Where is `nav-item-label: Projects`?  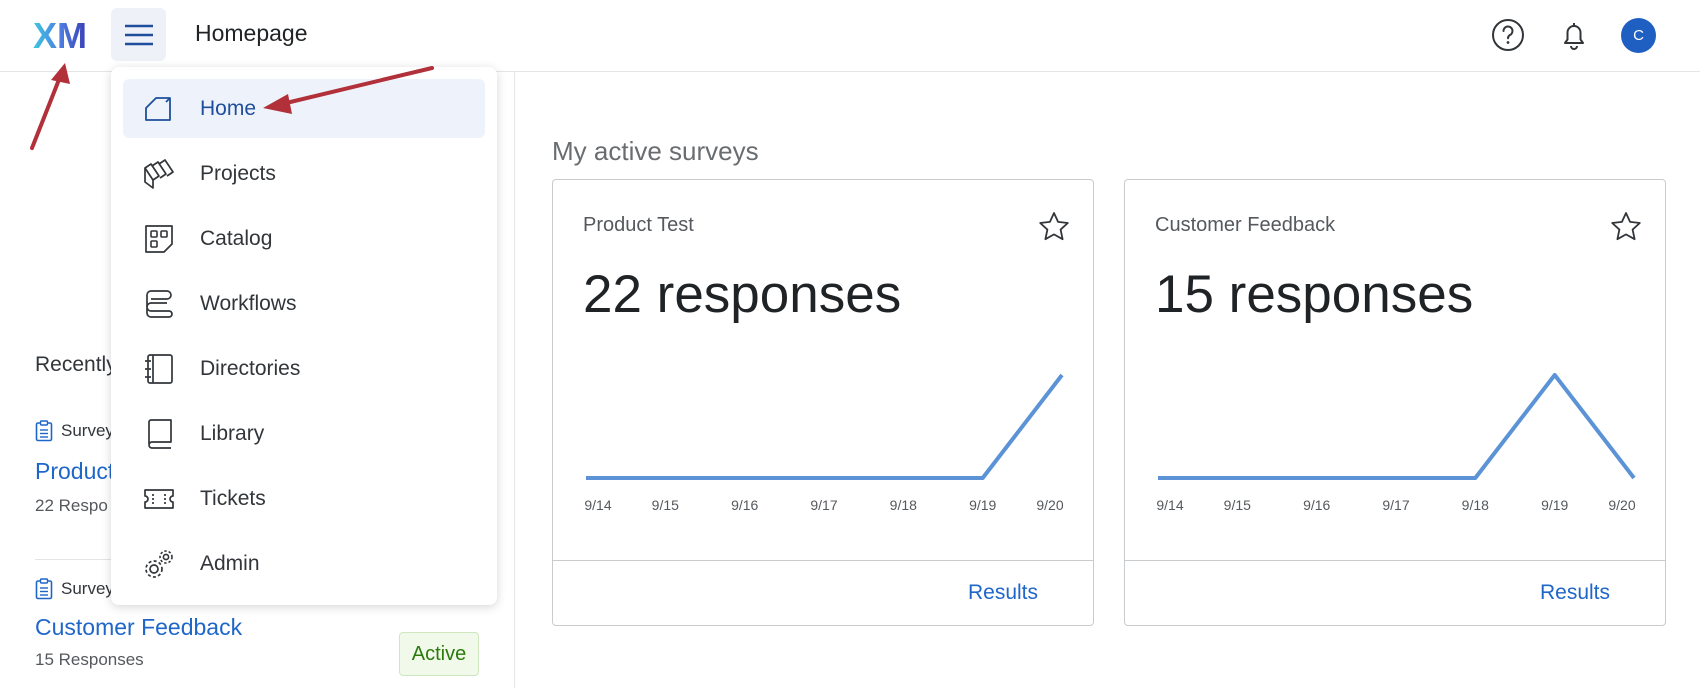 nav-item-label: Projects is located at coordinates (238, 173).